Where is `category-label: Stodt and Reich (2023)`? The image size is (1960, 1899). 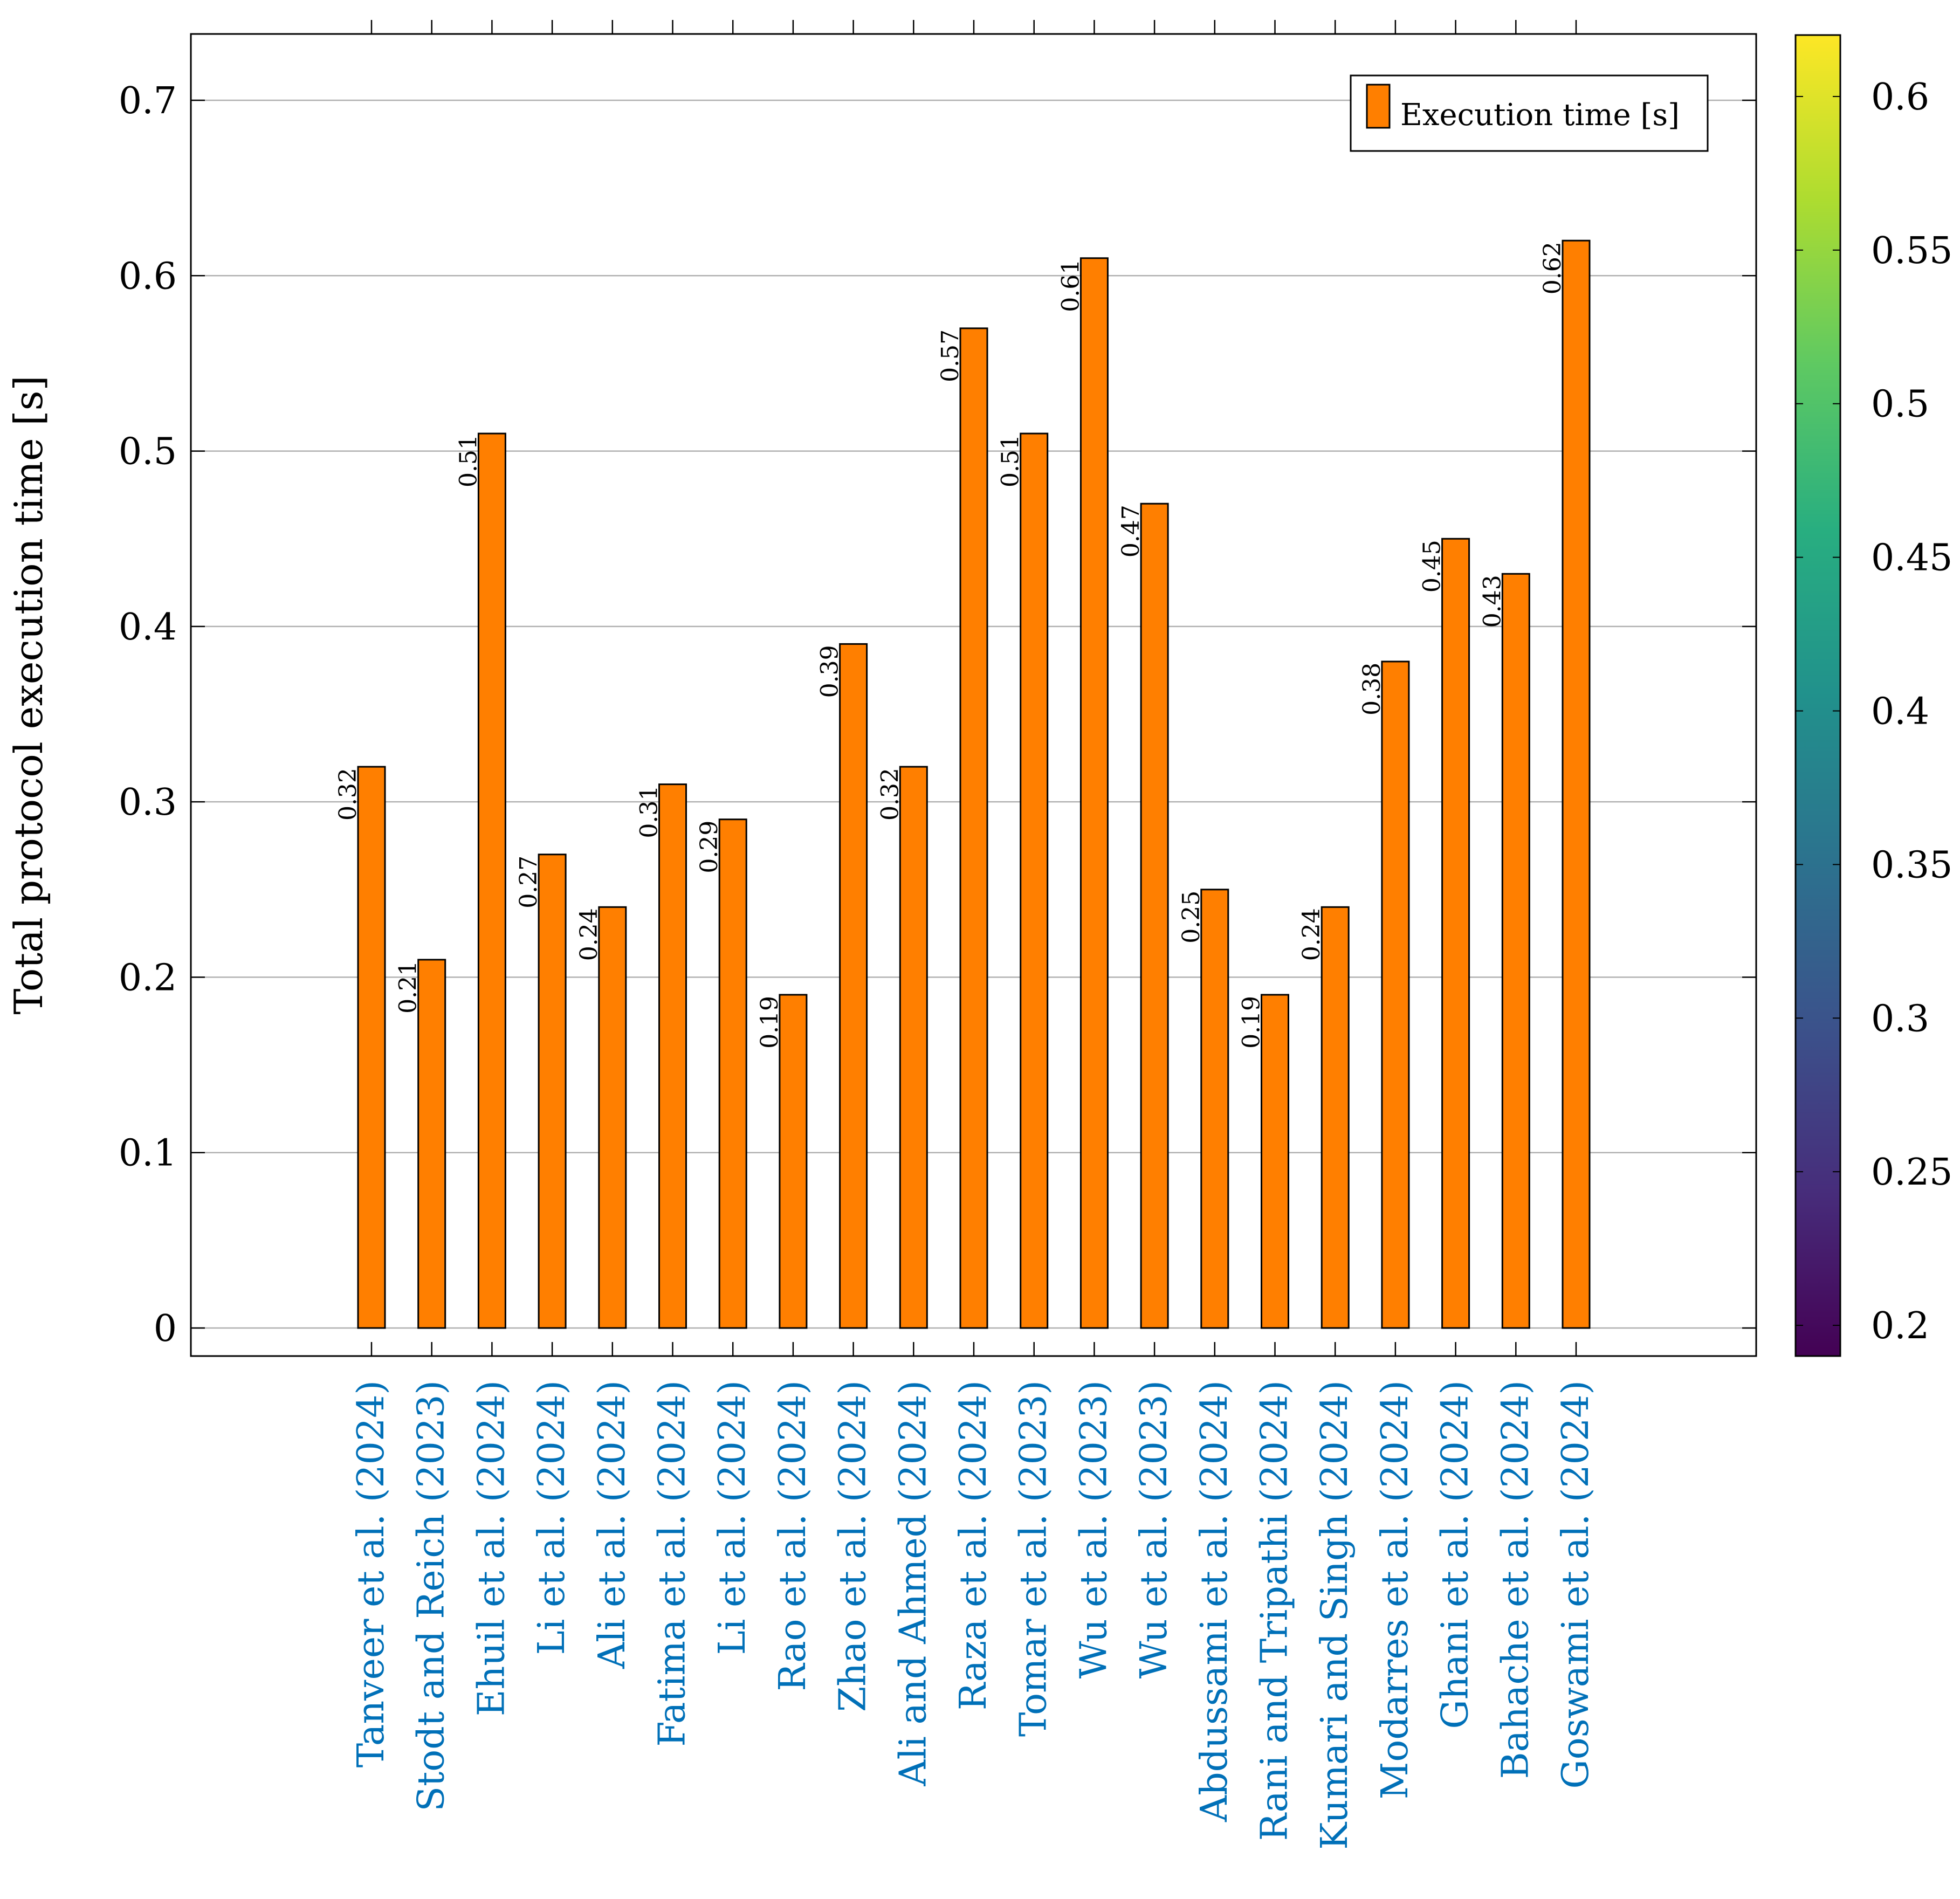
category-label: Stodt and Reich (2023) is located at coordinates (431, 1596).